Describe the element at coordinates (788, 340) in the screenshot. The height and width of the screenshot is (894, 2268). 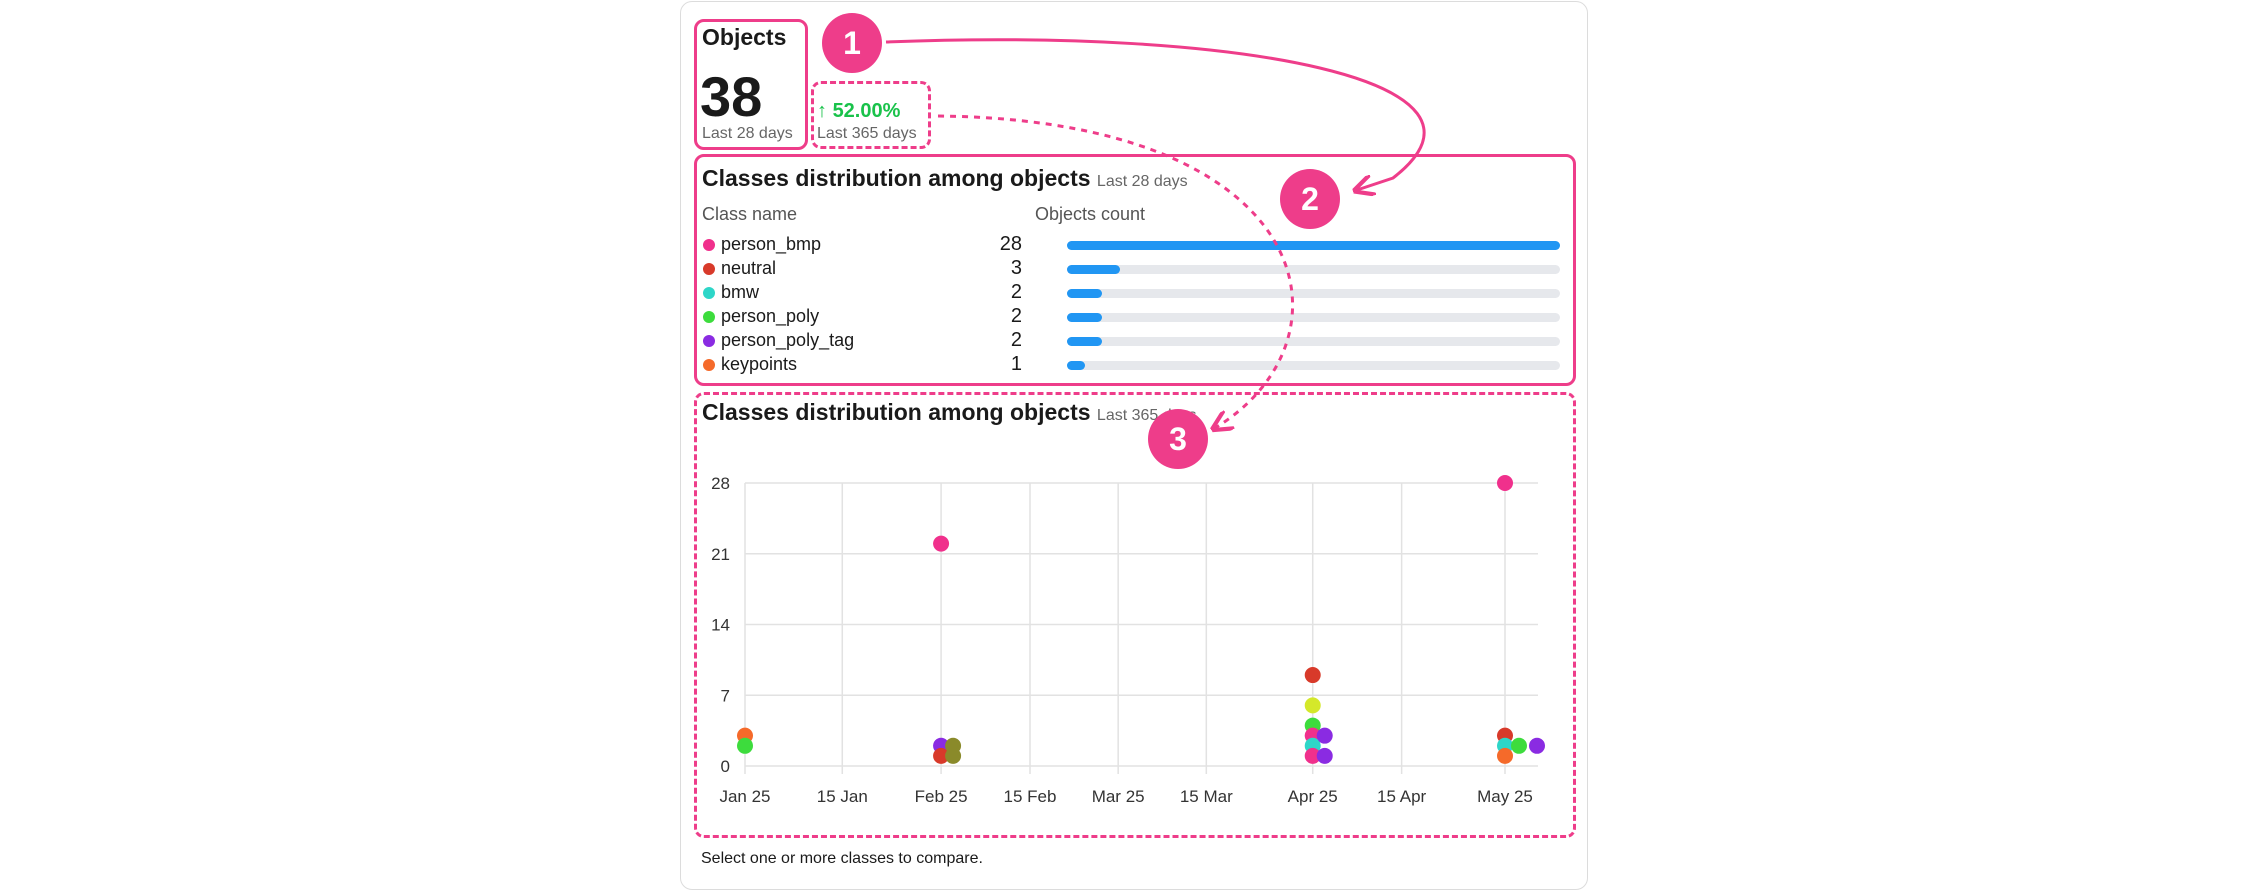
I see `class-name: person_poly_tag` at that location.